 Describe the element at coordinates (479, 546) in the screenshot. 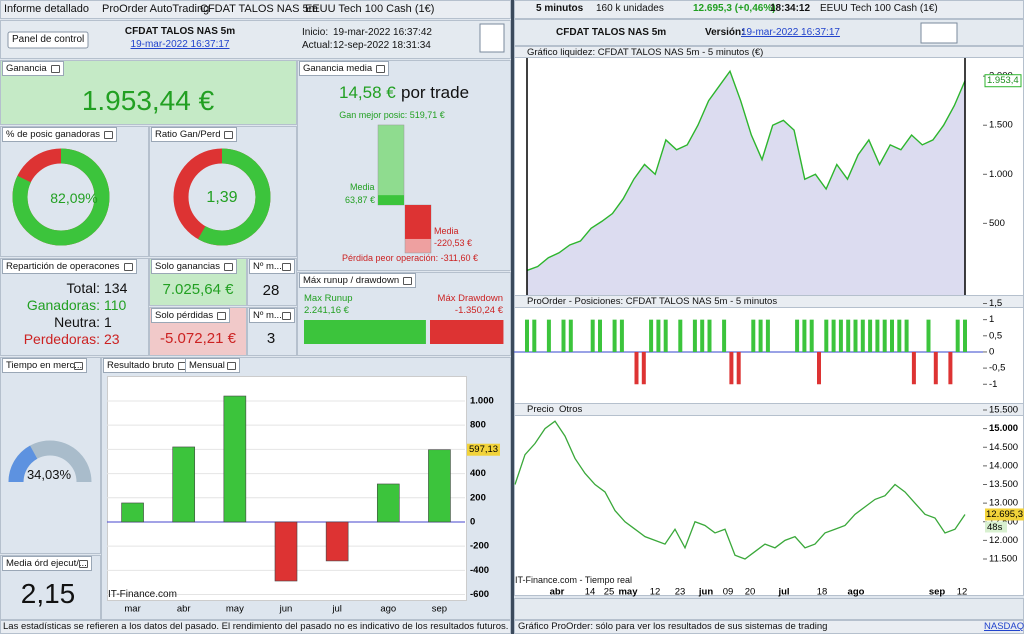

I see `y-tick-label: -200` at that location.